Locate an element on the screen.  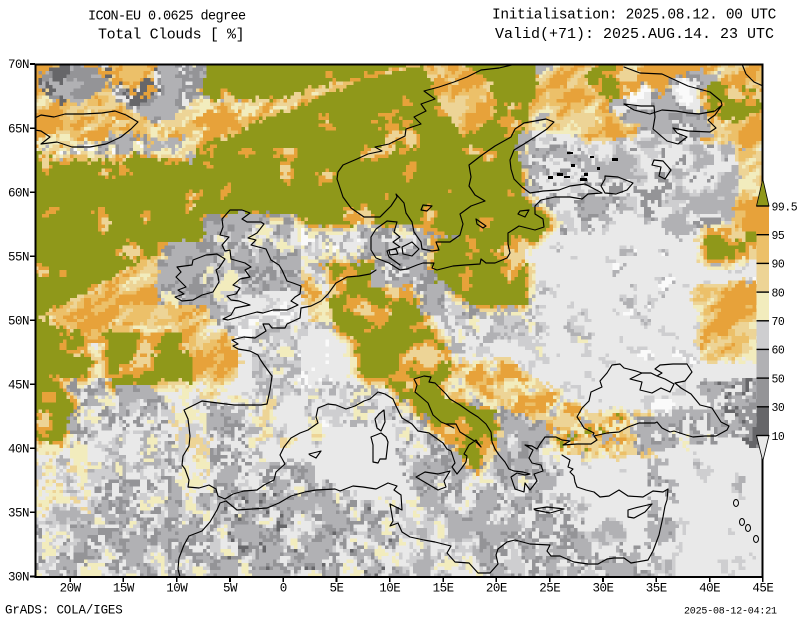
svg-text: 10 is located at coordinates (778, 437).